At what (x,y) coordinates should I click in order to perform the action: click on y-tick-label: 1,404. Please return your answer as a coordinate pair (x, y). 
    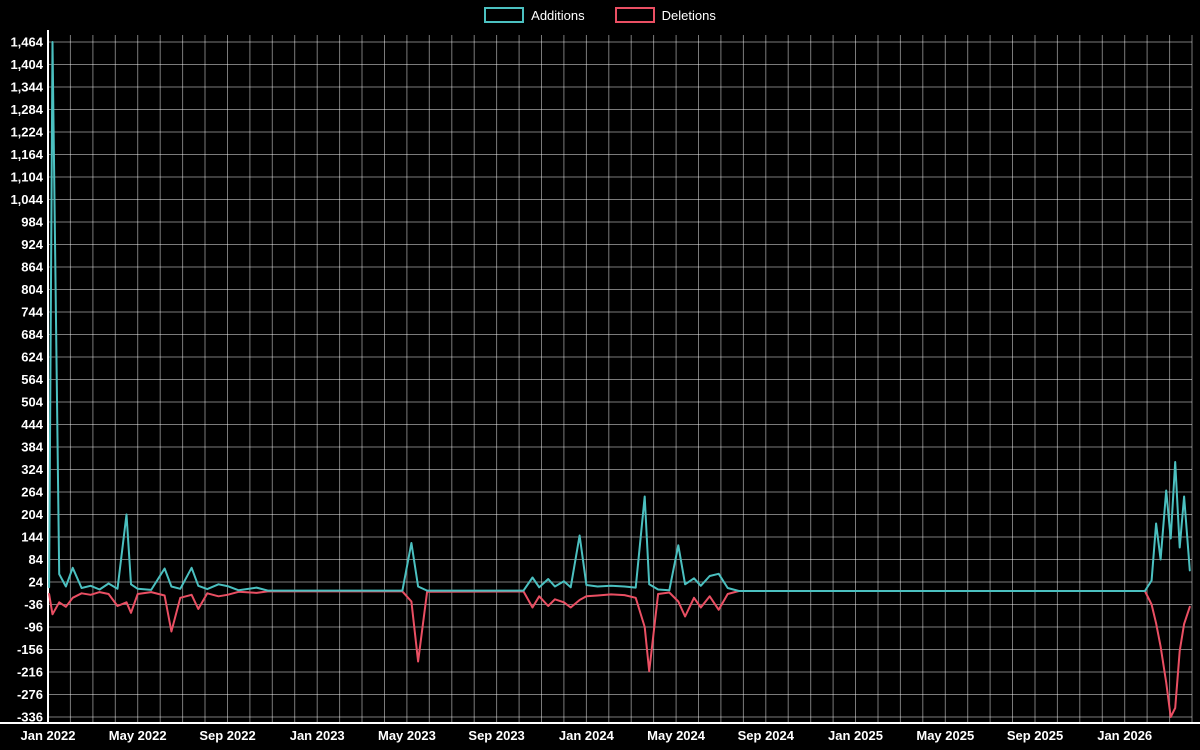
    Looking at the image, I should click on (26, 64).